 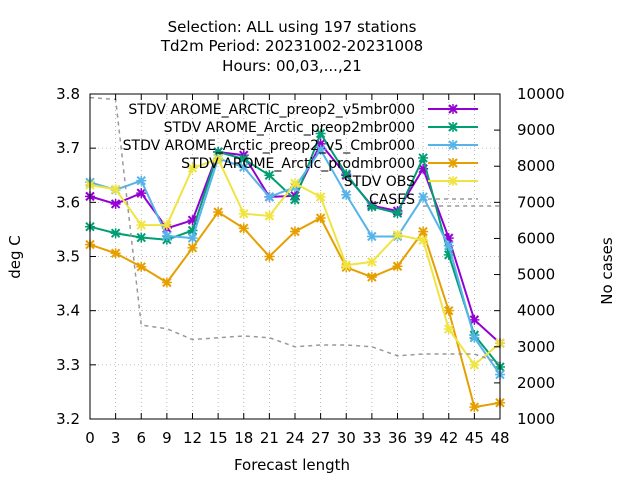 What do you see at coordinates (289, 128) in the screenshot?
I see `legend-label: STDV AROME_Arctic_preop2mbr000` at bounding box center [289, 128].